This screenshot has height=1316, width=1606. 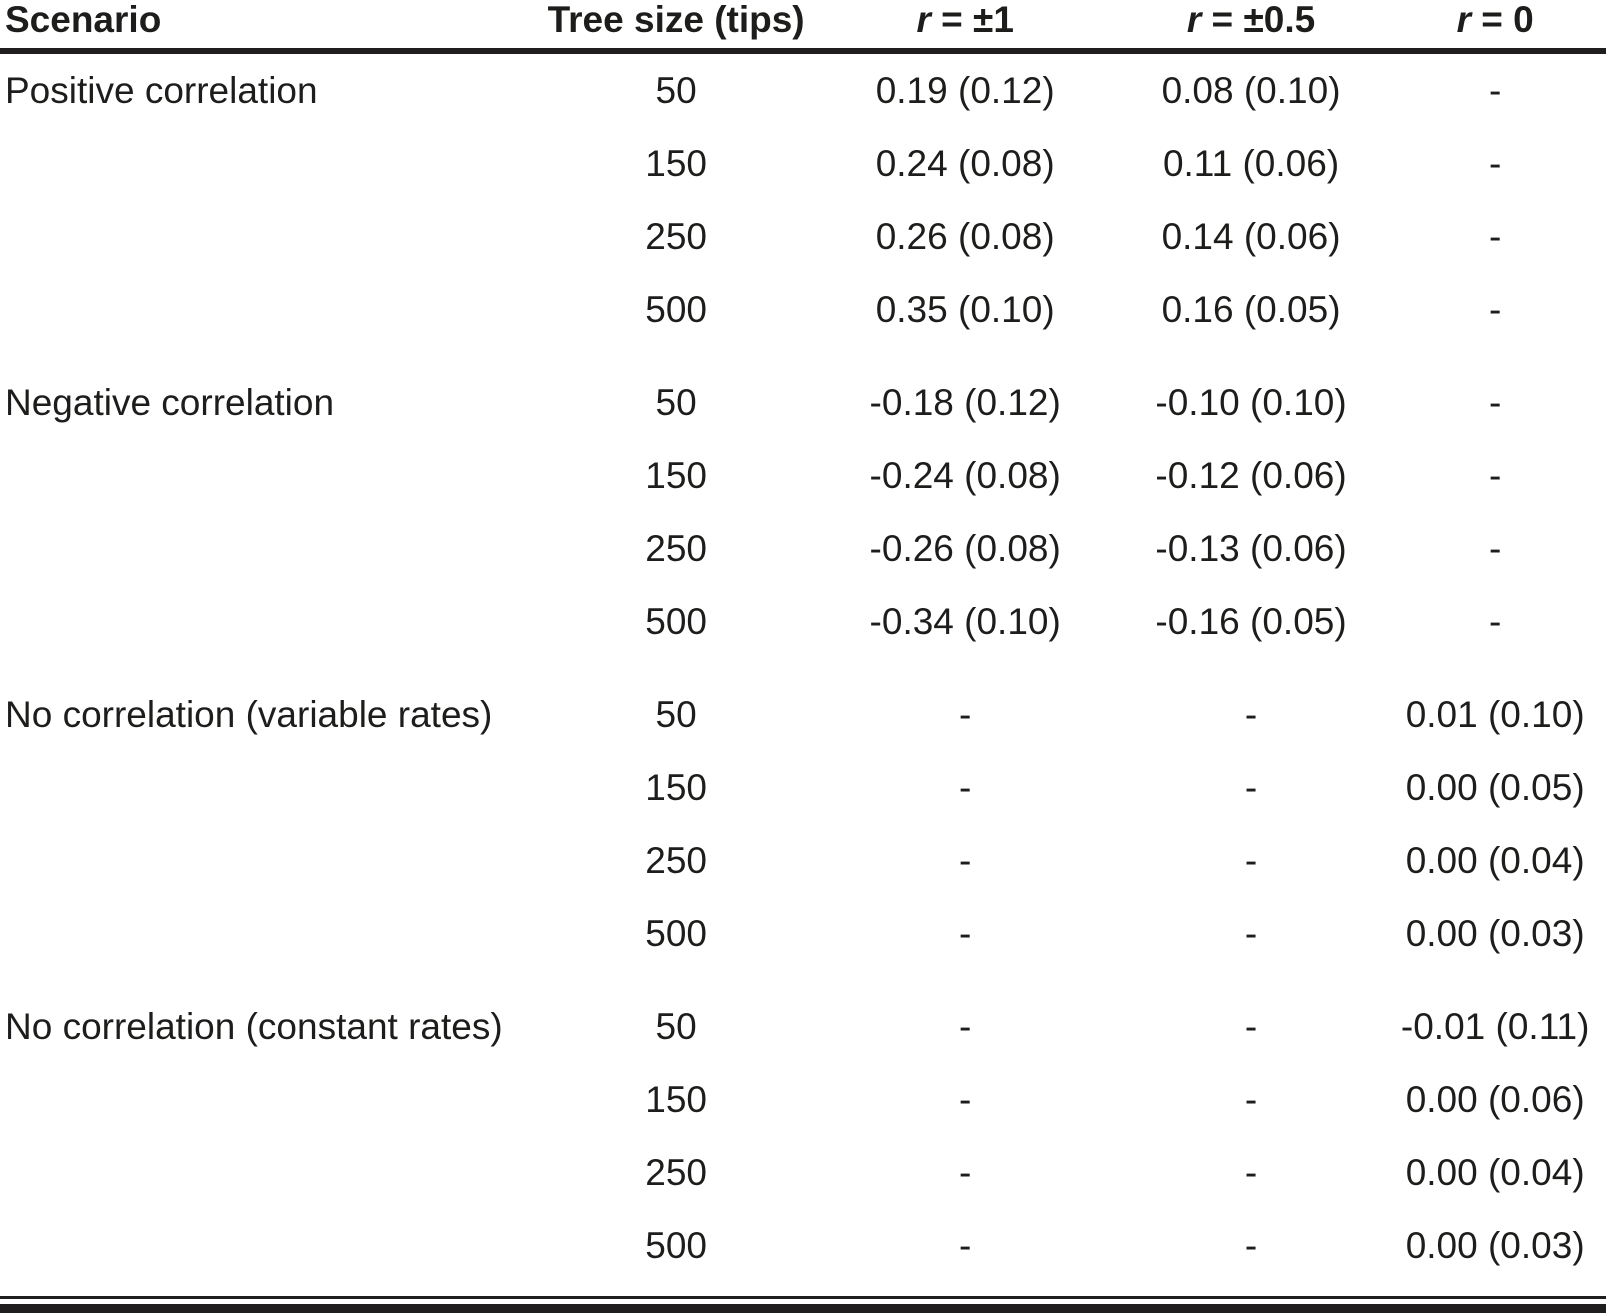 What do you see at coordinates (1502, 20) in the screenshot?
I see `r0-equals-label: = 0` at bounding box center [1502, 20].